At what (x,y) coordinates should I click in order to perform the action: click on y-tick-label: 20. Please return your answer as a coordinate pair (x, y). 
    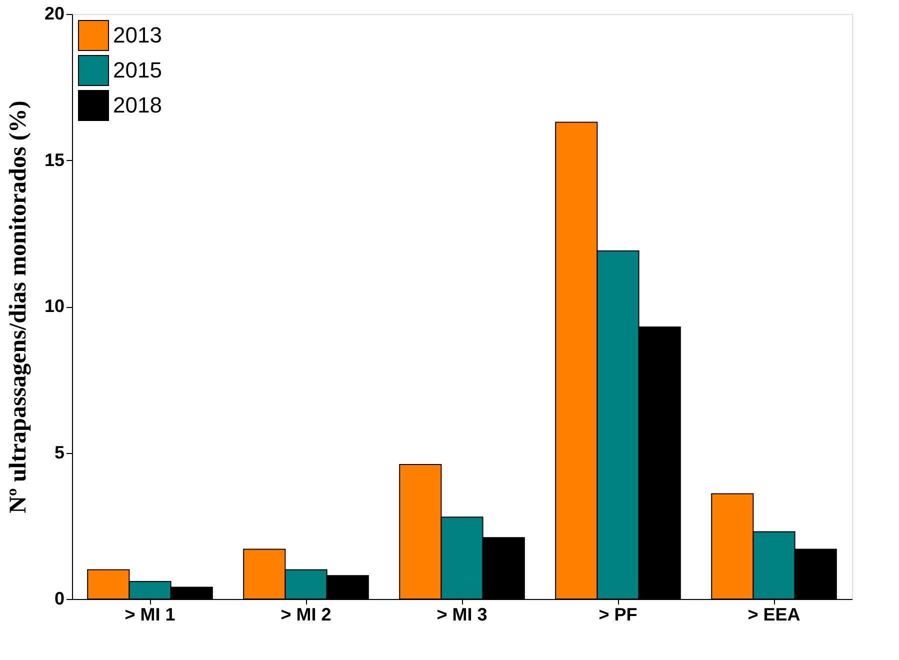
    Looking at the image, I should click on (54, 14).